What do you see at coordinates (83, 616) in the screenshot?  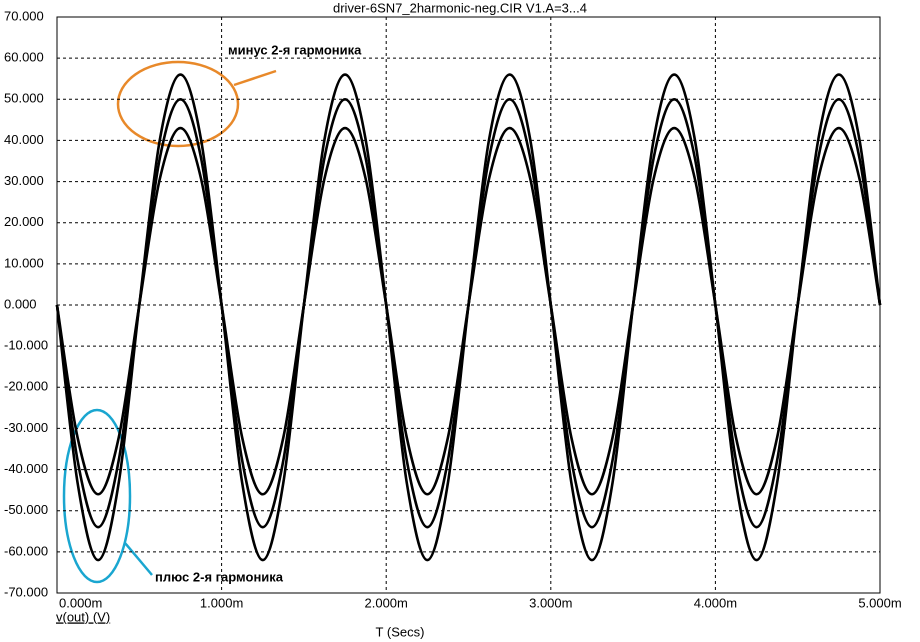 I see `y-axis-label: v(out) (V)` at bounding box center [83, 616].